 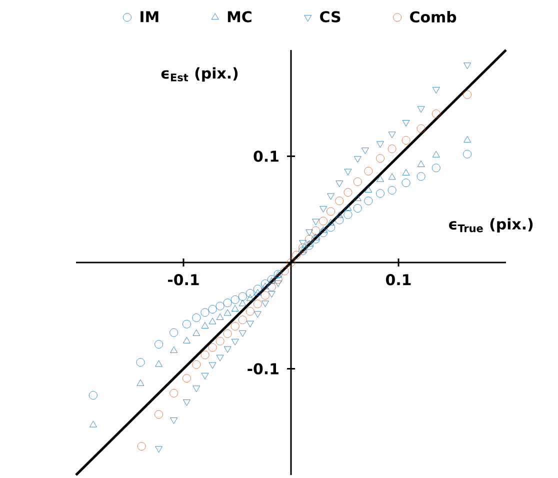 I want to click on y-axis-title: ϵ$_{Est}$ (pix.), so click(x=199, y=74).